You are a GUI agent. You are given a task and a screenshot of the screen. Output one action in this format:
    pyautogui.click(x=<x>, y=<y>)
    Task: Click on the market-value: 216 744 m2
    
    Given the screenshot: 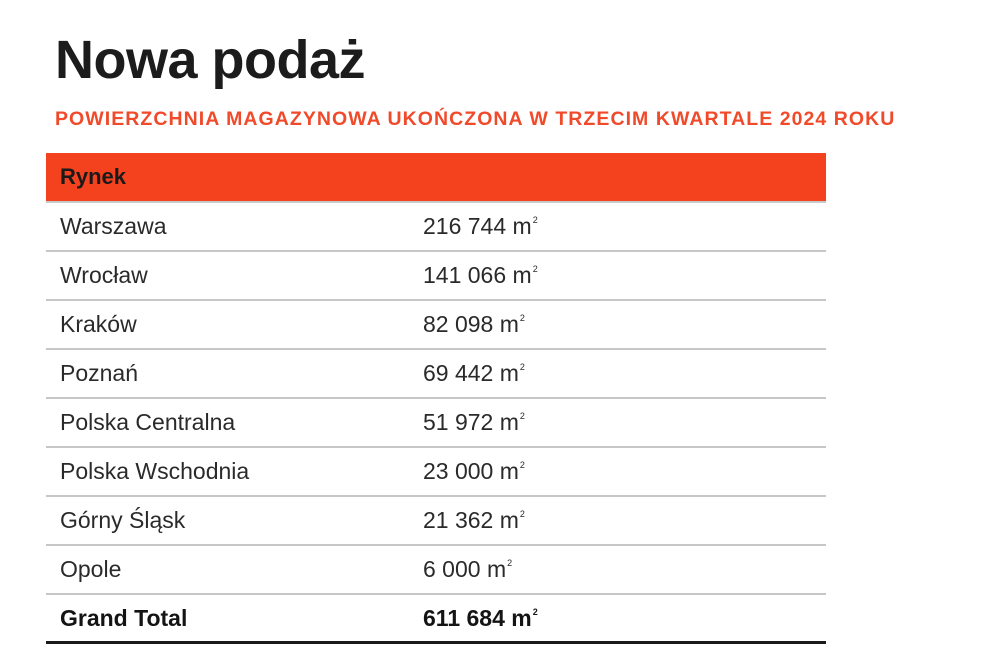 What is the action you would take?
    pyautogui.click(x=480, y=226)
    